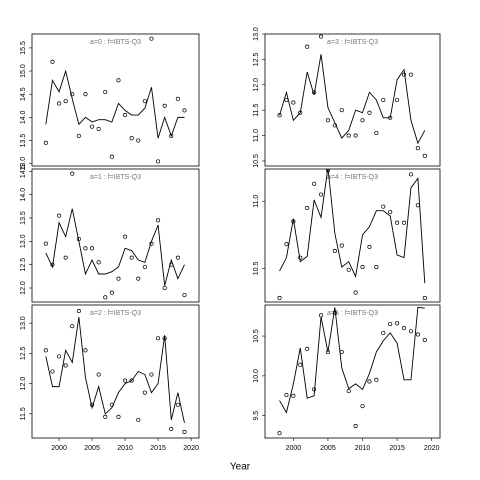 This screenshot has width=480, height=480. What do you see at coordinates (432, 448) in the screenshot?
I see `x-tick-label: 2020` at bounding box center [432, 448].